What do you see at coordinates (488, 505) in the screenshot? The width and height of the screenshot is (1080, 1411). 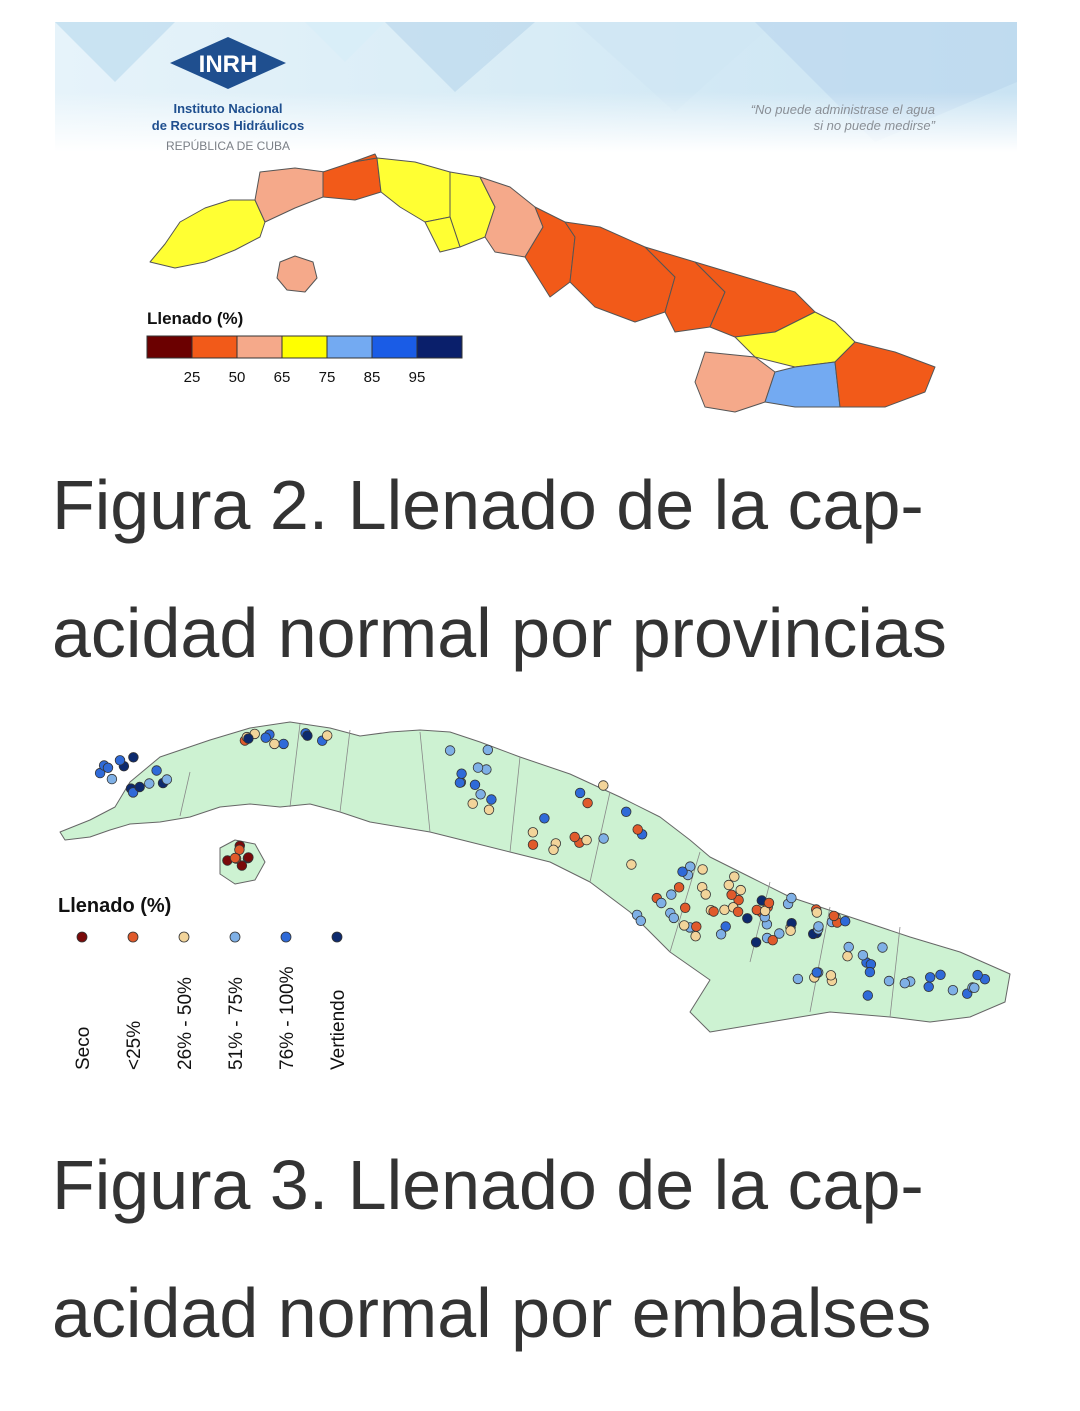 I see `figure-2-caption-line1: Figura 2. Llenado de la cap-` at bounding box center [488, 505].